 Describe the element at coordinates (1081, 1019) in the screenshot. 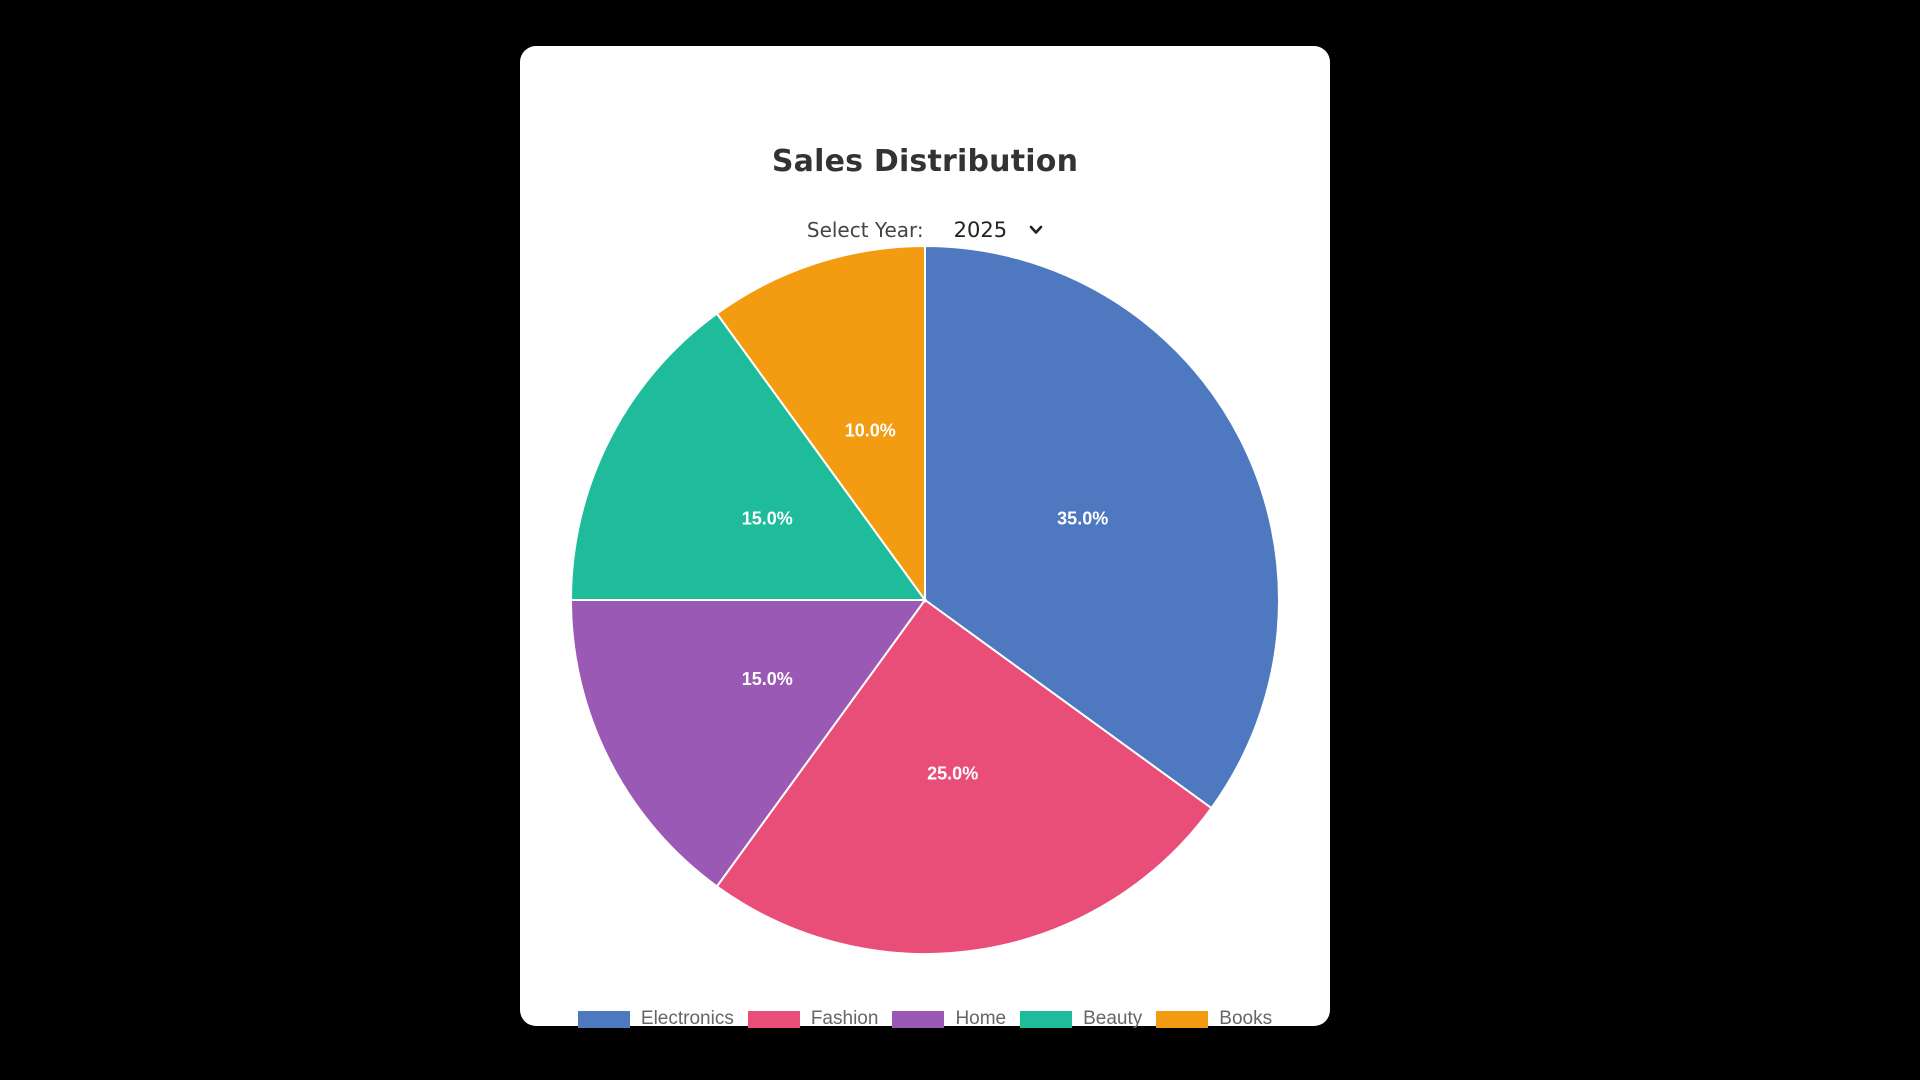

I see `legend-item-beauty: Beauty` at that location.